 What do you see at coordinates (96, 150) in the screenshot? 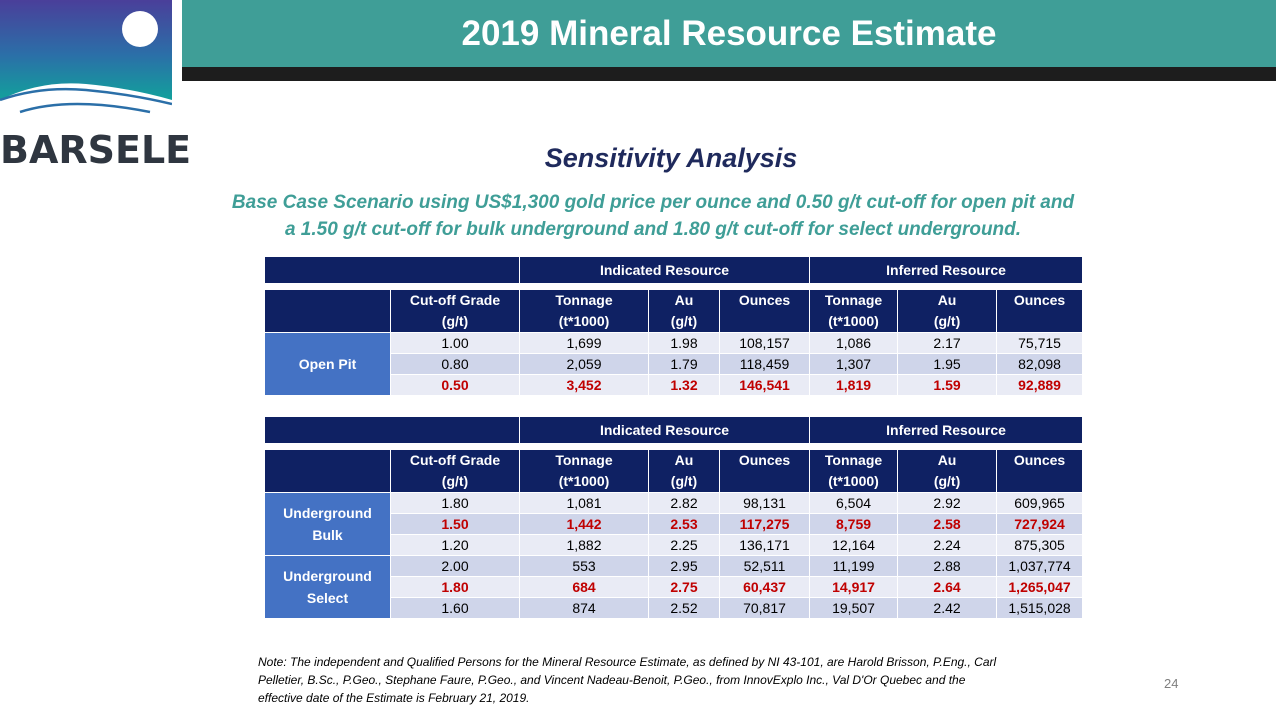
I see `brand-name: BARSELE` at bounding box center [96, 150].